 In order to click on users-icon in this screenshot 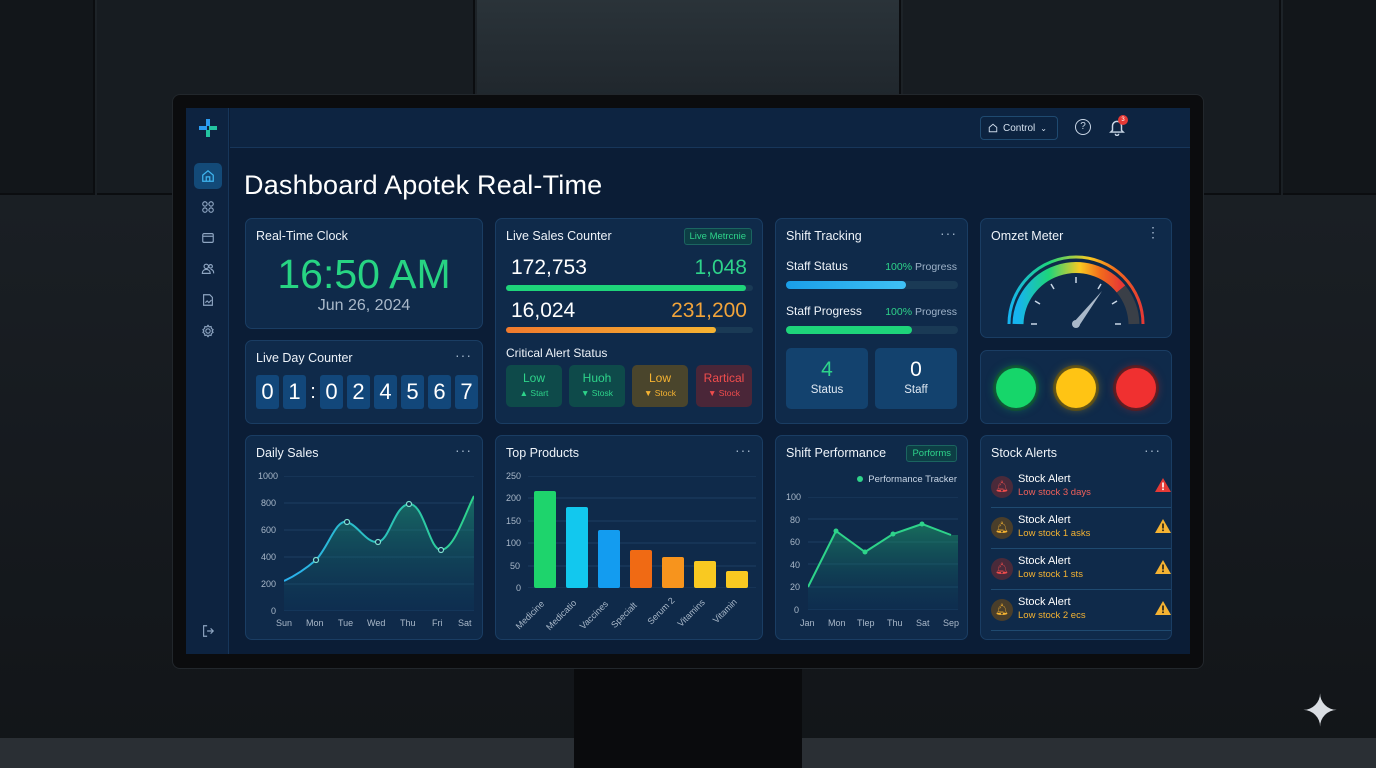, I will do `click(208, 268)`.